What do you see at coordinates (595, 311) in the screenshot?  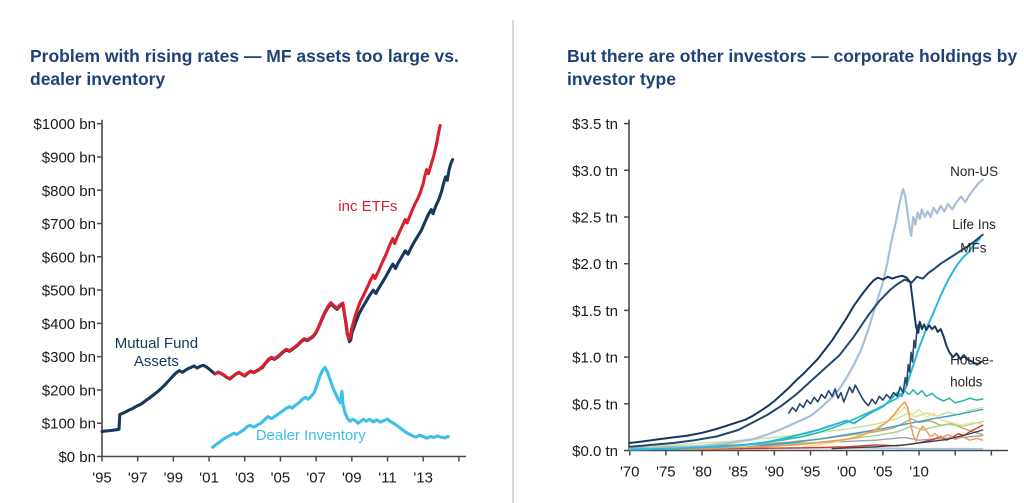 I see `y-tick-label: $1.5 tn` at bounding box center [595, 311].